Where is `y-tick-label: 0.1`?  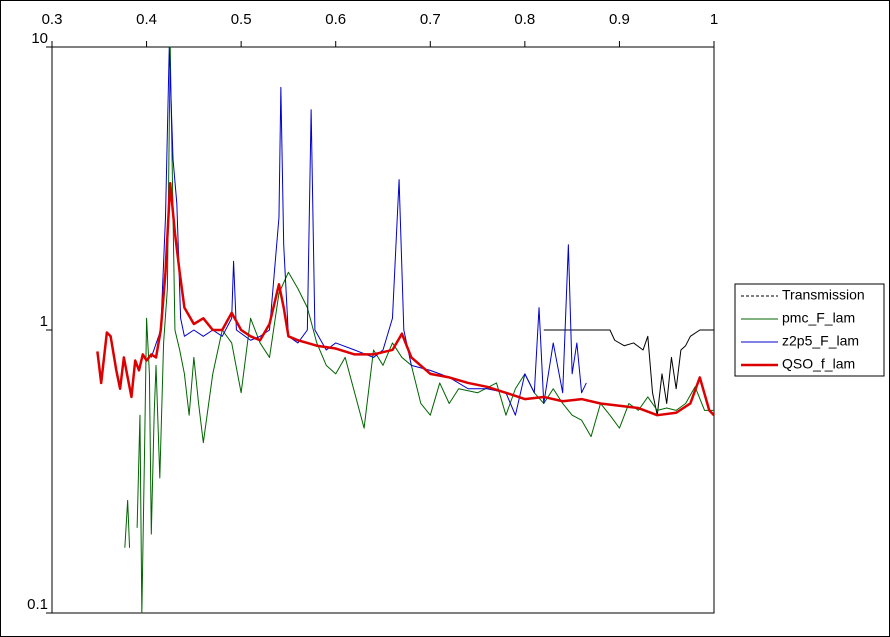
y-tick-label: 0.1 is located at coordinates (37, 604).